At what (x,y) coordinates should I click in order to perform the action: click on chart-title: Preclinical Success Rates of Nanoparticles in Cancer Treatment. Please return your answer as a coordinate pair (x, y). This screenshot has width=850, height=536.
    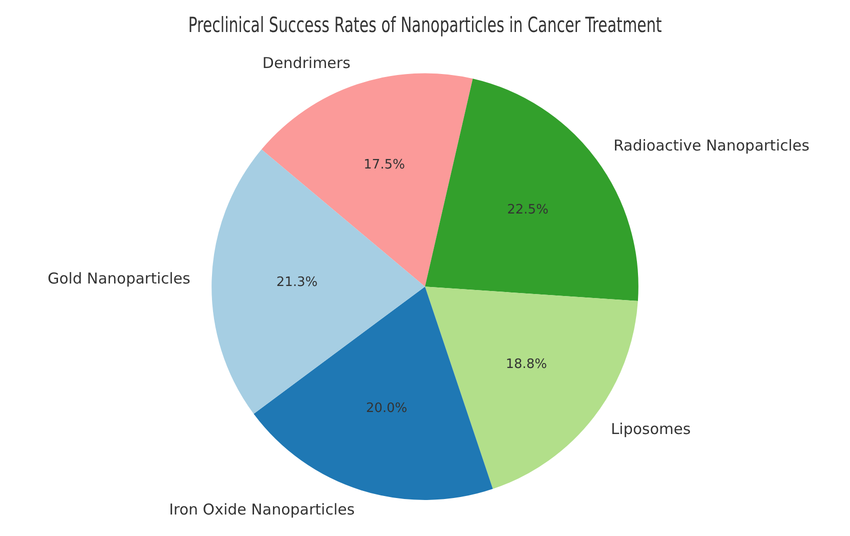
    Looking at the image, I should click on (425, 26).